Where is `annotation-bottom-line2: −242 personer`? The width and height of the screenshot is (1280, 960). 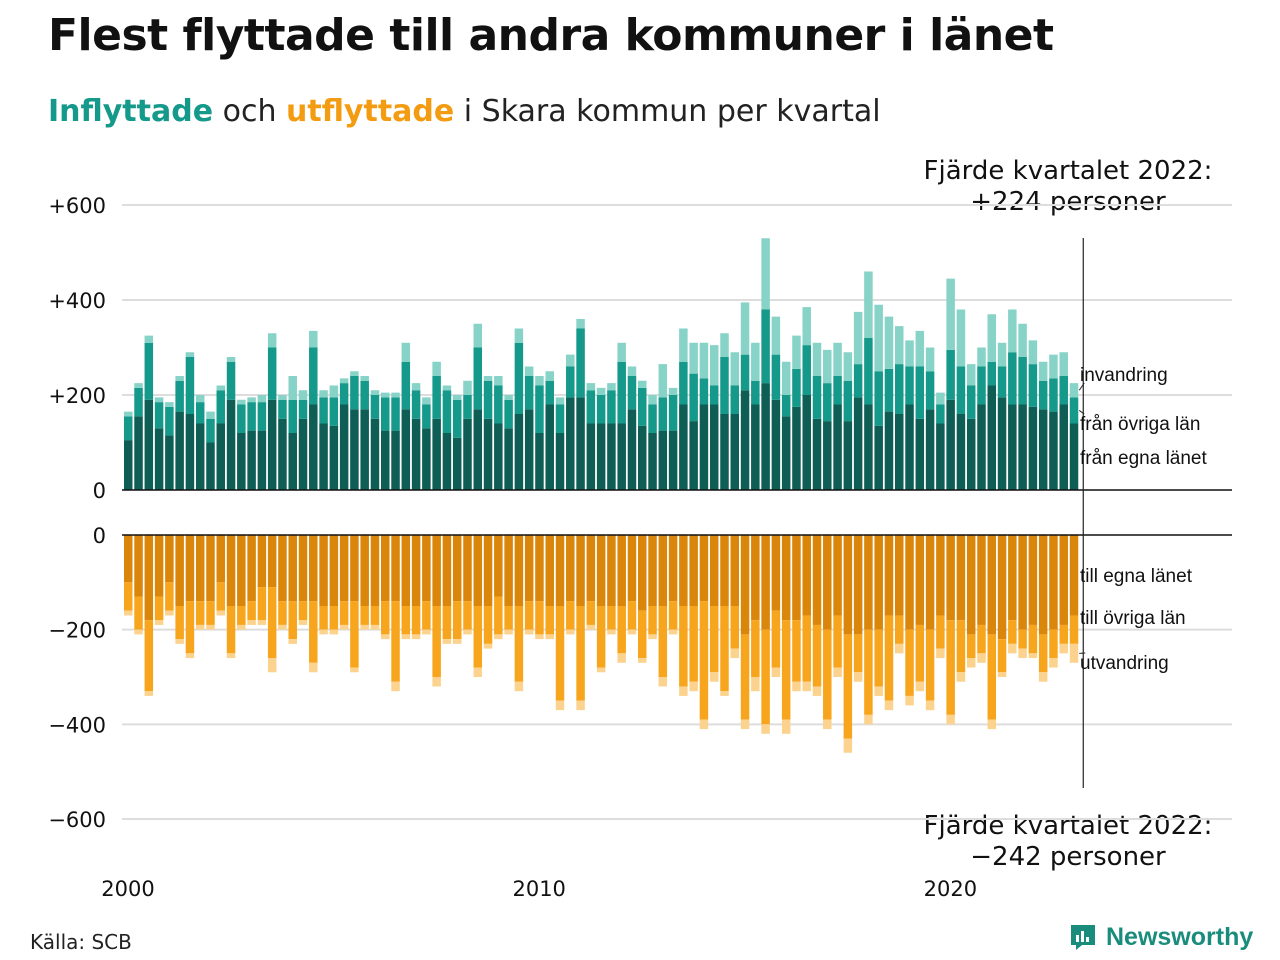 annotation-bottom-line2: −242 personer is located at coordinates (1068, 857).